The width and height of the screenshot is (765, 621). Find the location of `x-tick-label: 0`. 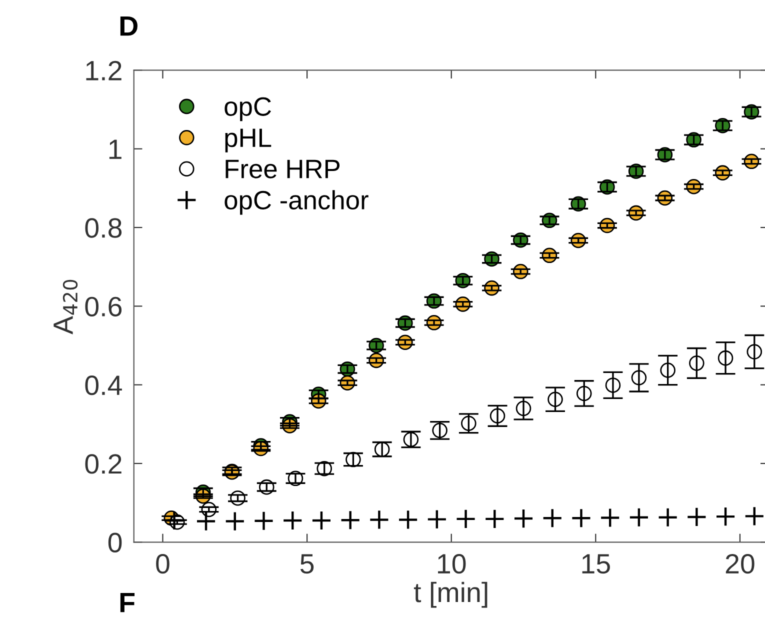

x-tick-label: 0 is located at coordinates (163, 564).